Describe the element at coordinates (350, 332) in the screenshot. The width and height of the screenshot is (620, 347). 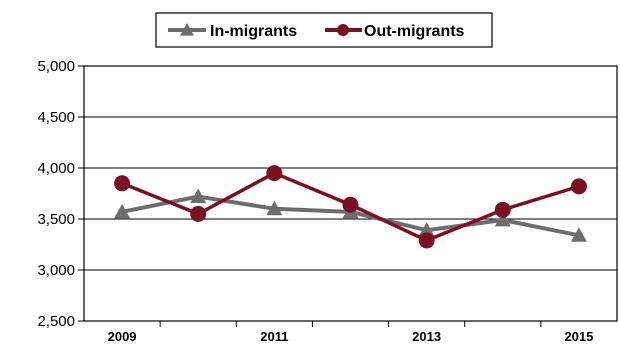
I see `x-axis: 2009 2011 2013 2015` at that location.